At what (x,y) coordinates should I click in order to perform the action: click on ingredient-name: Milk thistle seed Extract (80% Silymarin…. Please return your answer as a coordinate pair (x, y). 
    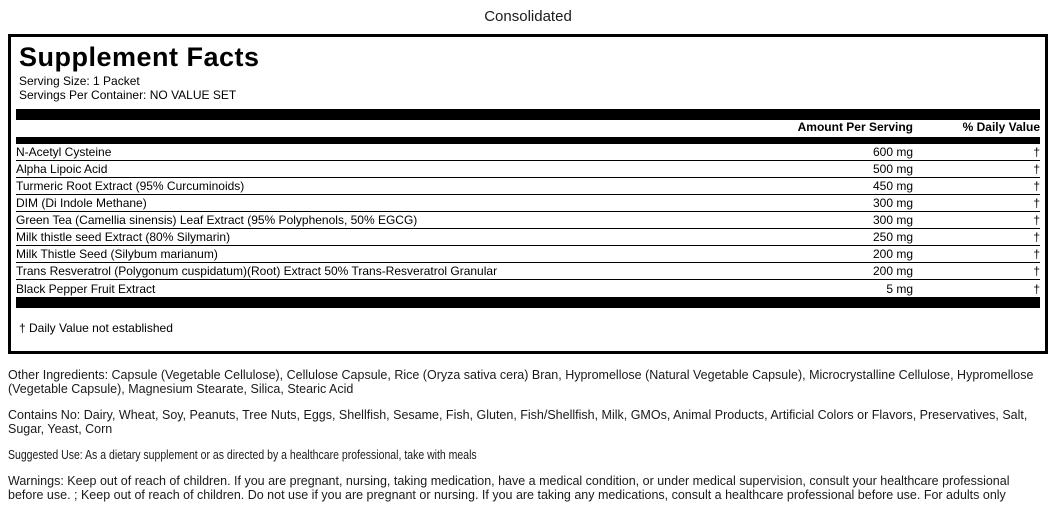
    Looking at the image, I should click on (123, 237).